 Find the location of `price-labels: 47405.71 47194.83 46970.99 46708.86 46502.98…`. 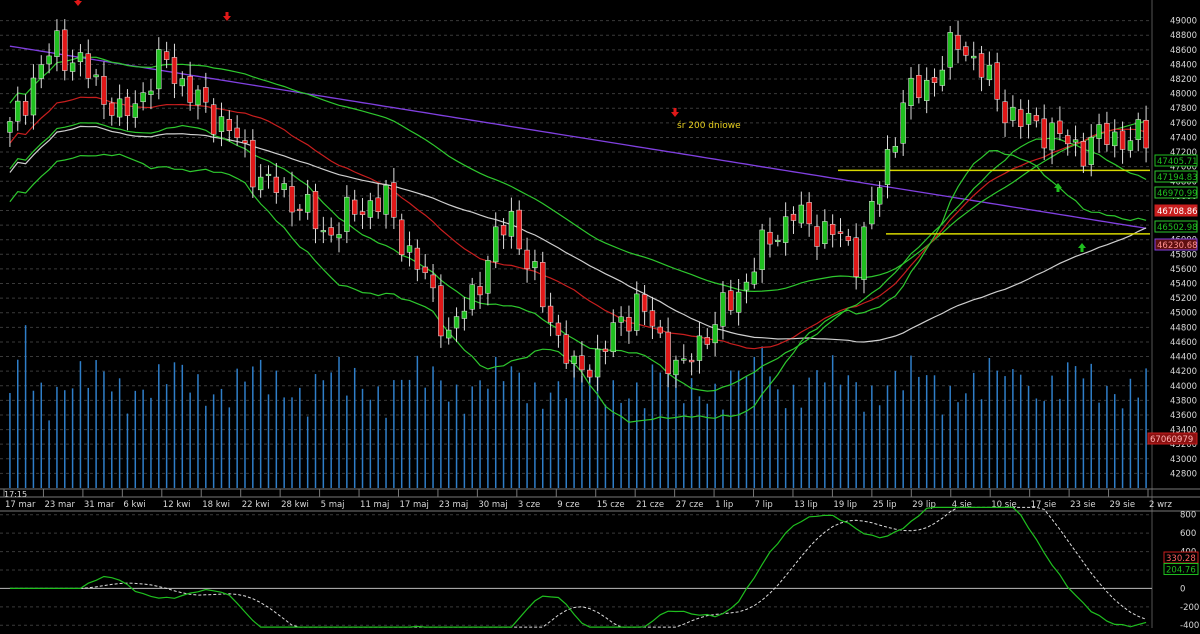

price-labels: 47405.71 47194.83 46970.99 46708.86 46502.98… is located at coordinates (1172, 299).